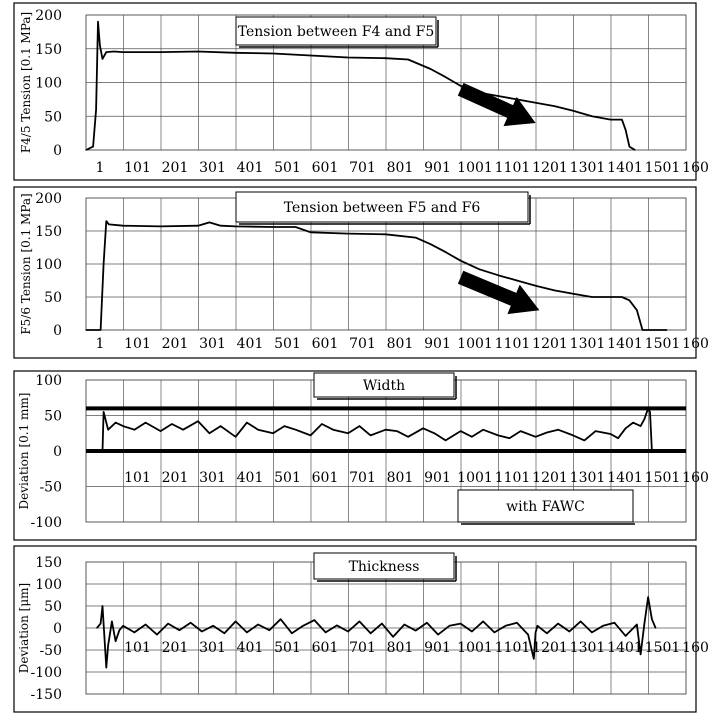  What do you see at coordinates (400, 648) in the screenshot?
I see `x-tick-label: 801` at bounding box center [400, 648].